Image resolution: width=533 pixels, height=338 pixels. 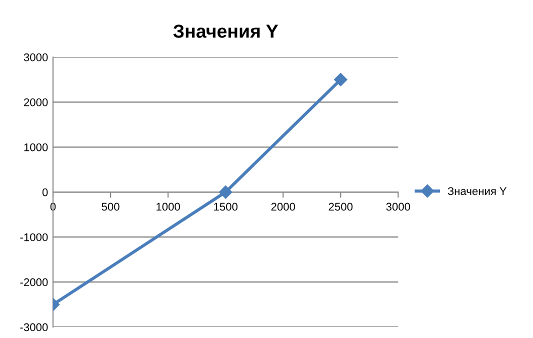 I want to click on x-tick-label: 1500, so click(x=226, y=206).